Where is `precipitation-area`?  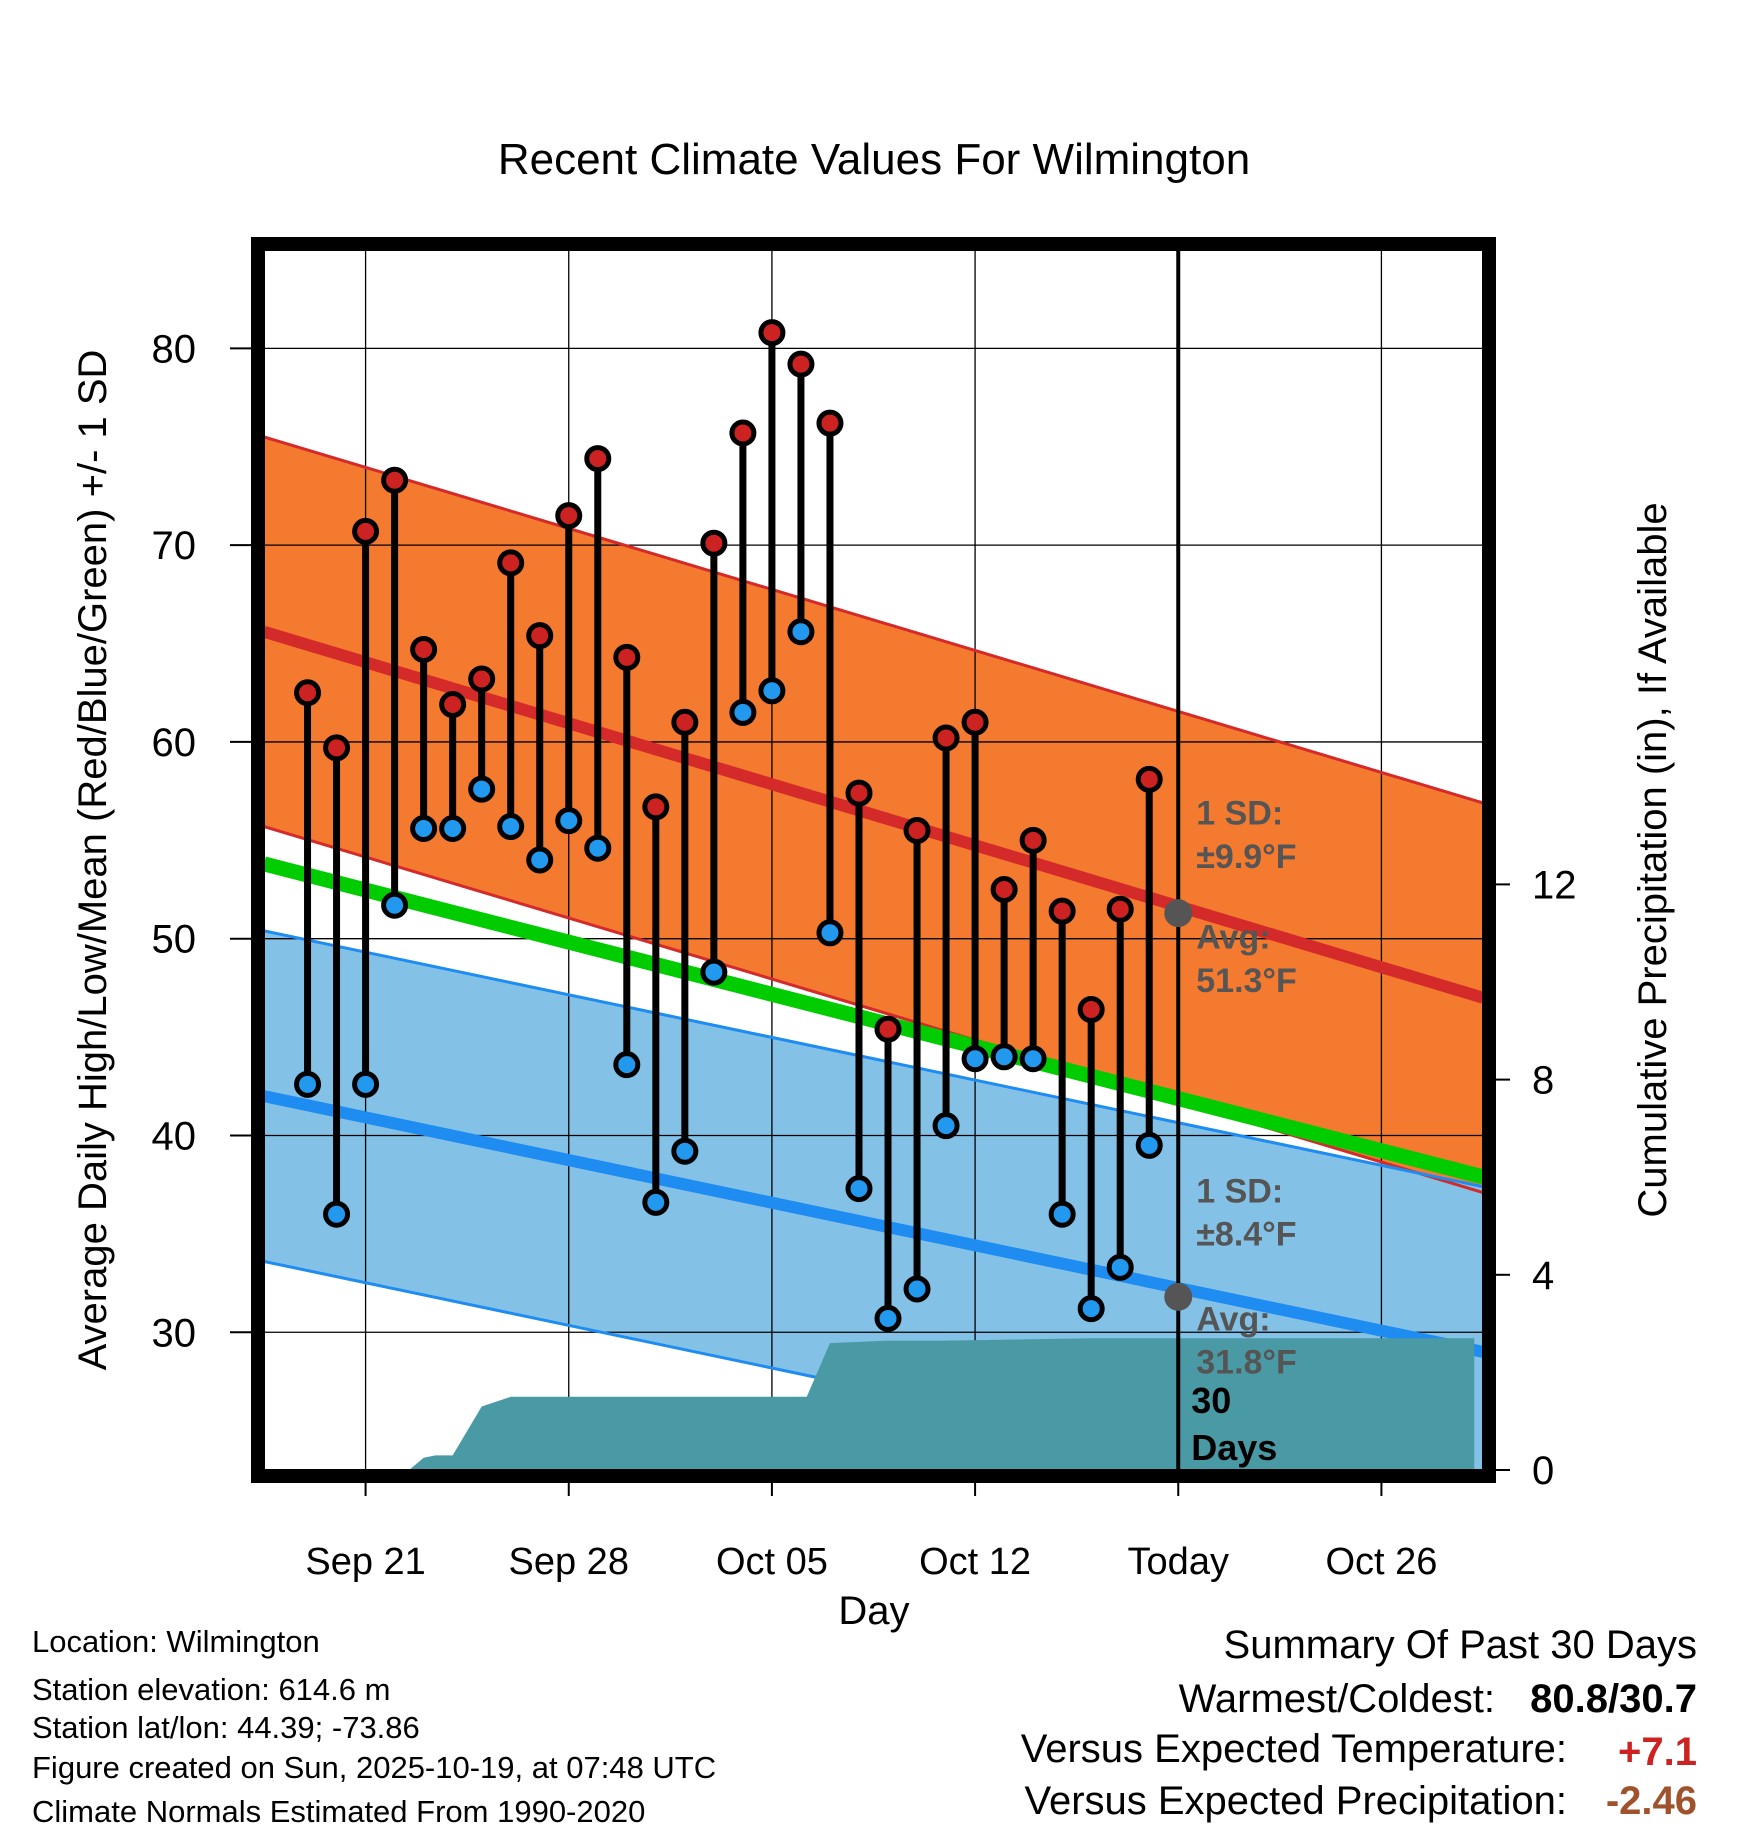
precipitation-area is located at coordinates (942, 1404).